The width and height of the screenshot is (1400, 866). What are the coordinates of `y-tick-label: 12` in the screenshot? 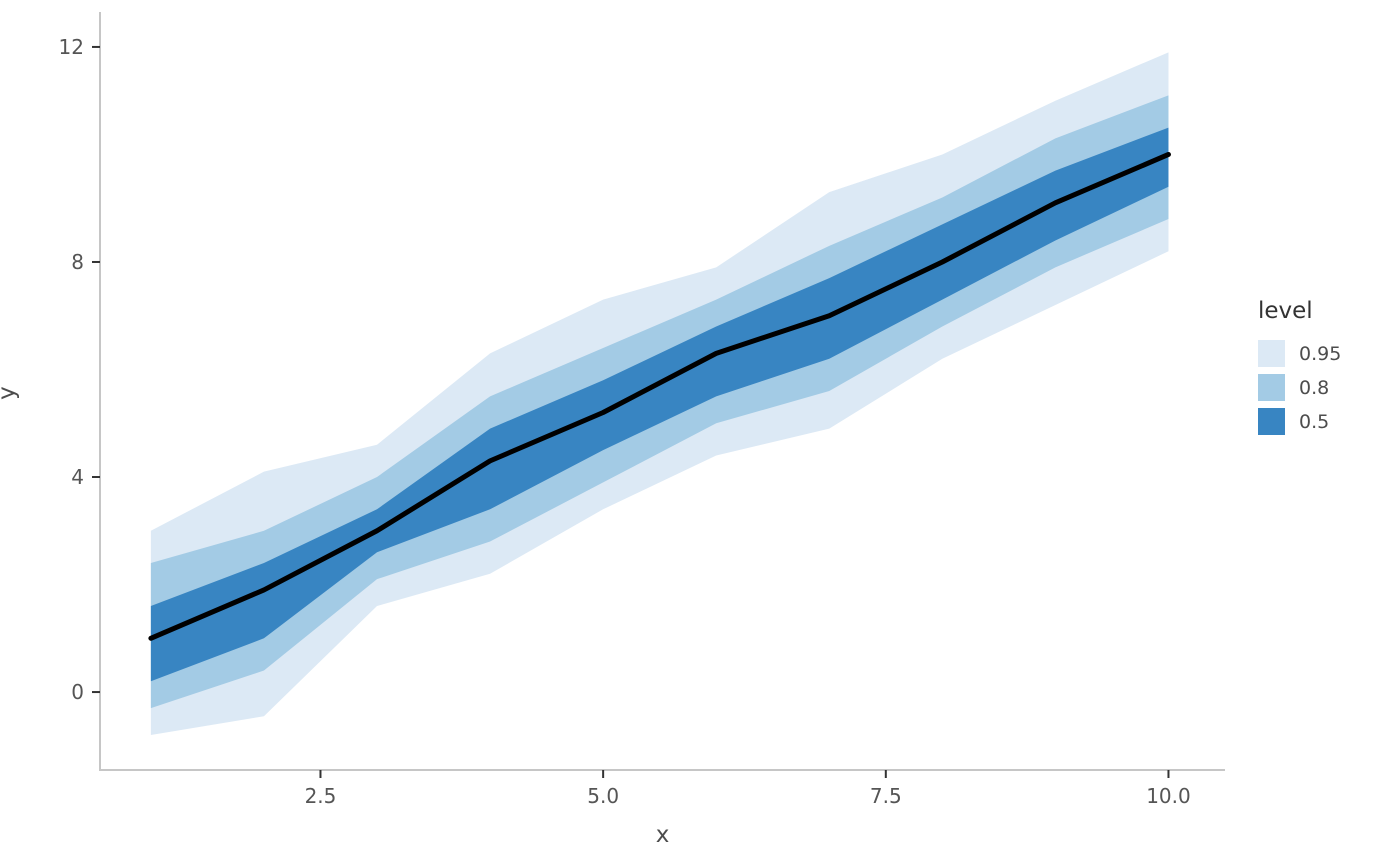 It's located at (71, 47).